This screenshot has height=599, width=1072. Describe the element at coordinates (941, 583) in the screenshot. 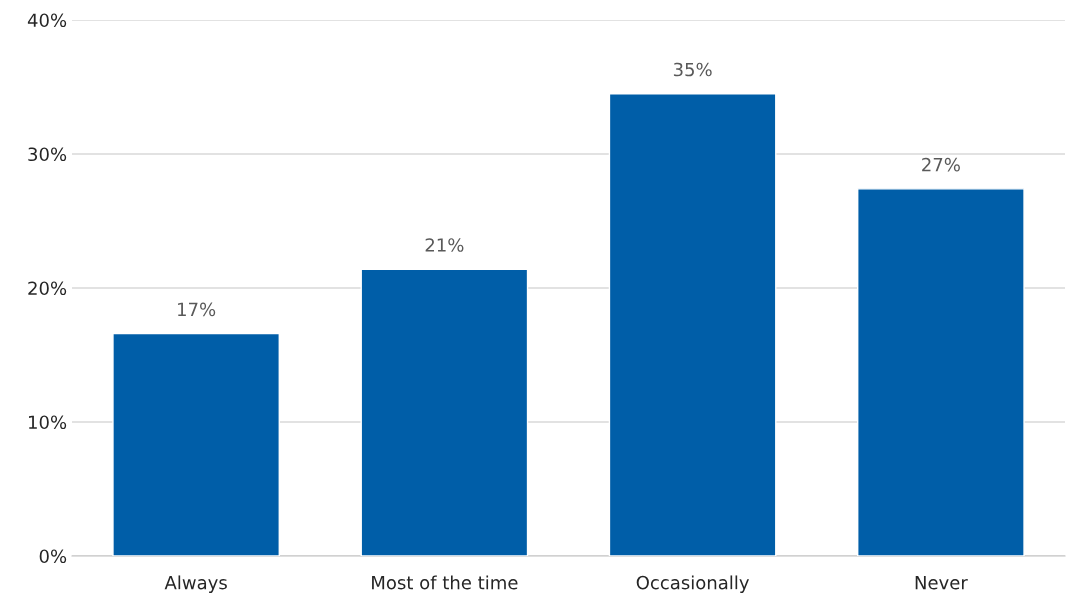

I see `x-tick-label: Never` at that location.